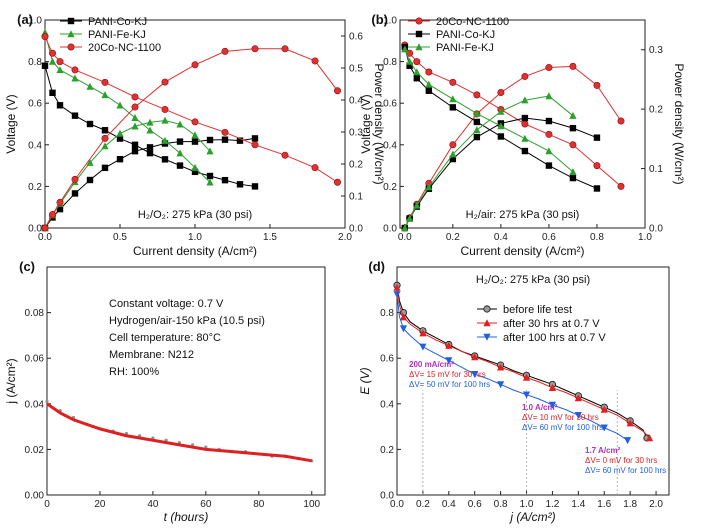 Image resolution: width=710 pixels, height=530 pixels. What do you see at coordinates (630, 504) in the screenshot?
I see `panel-d-x-tick-label: 1.8` at bounding box center [630, 504].